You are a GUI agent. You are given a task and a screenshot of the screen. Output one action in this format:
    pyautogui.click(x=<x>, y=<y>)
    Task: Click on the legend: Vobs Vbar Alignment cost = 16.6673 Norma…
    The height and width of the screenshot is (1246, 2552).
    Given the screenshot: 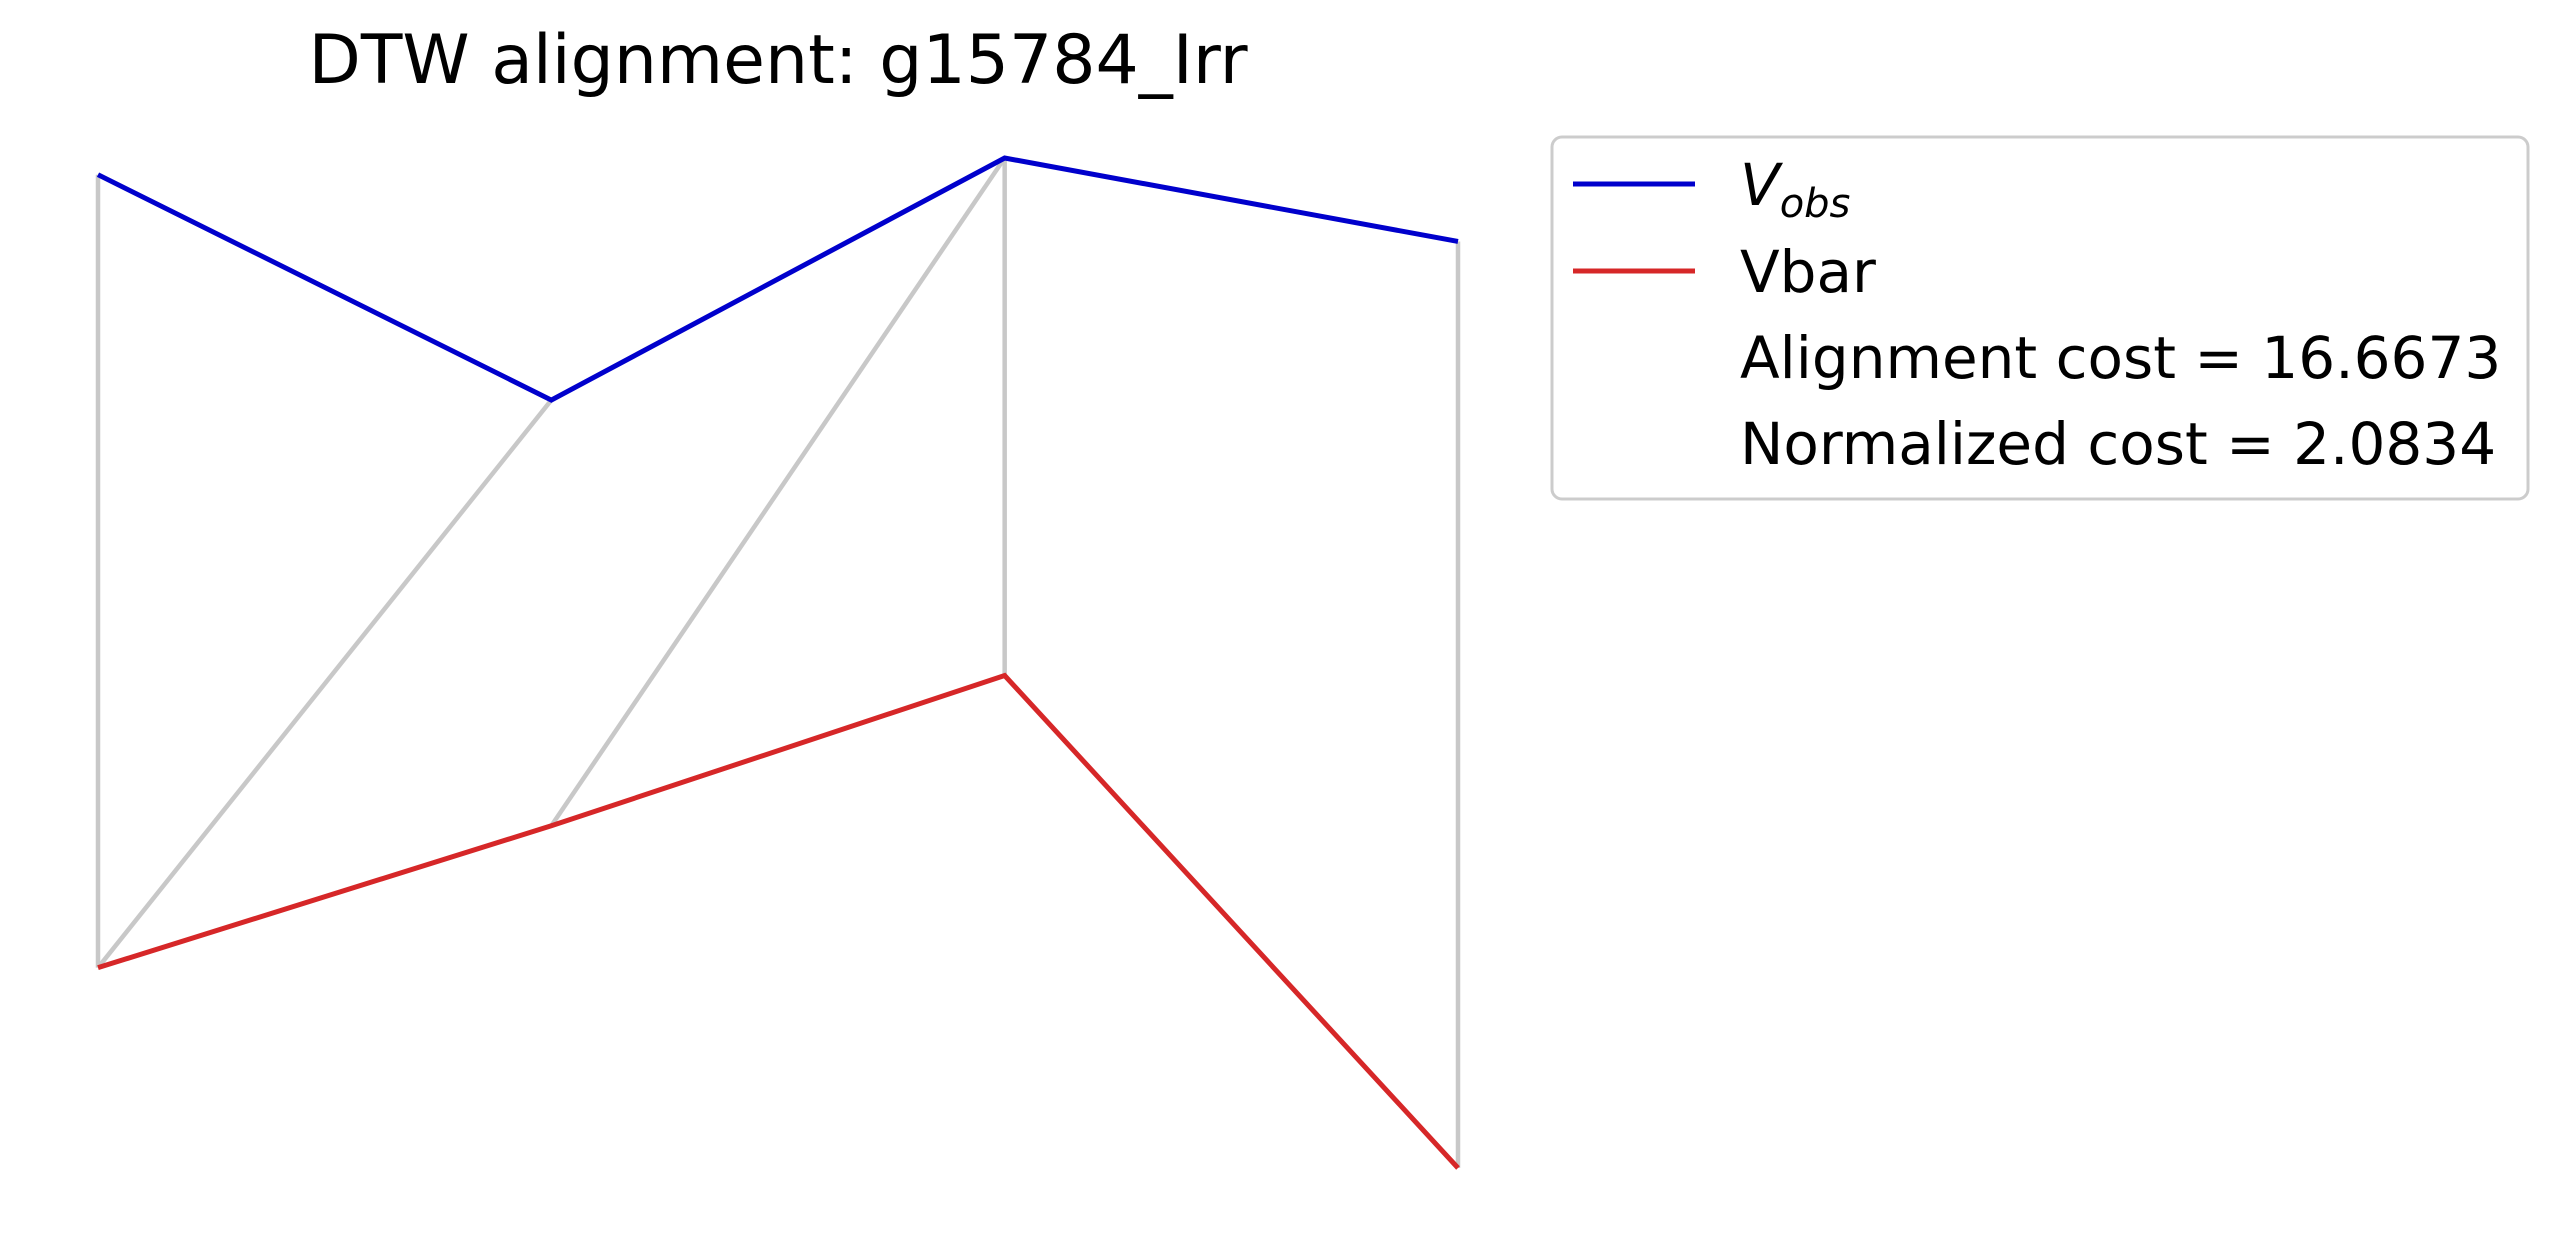 What is the action you would take?
    pyautogui.click(x=2040, y=318)
    